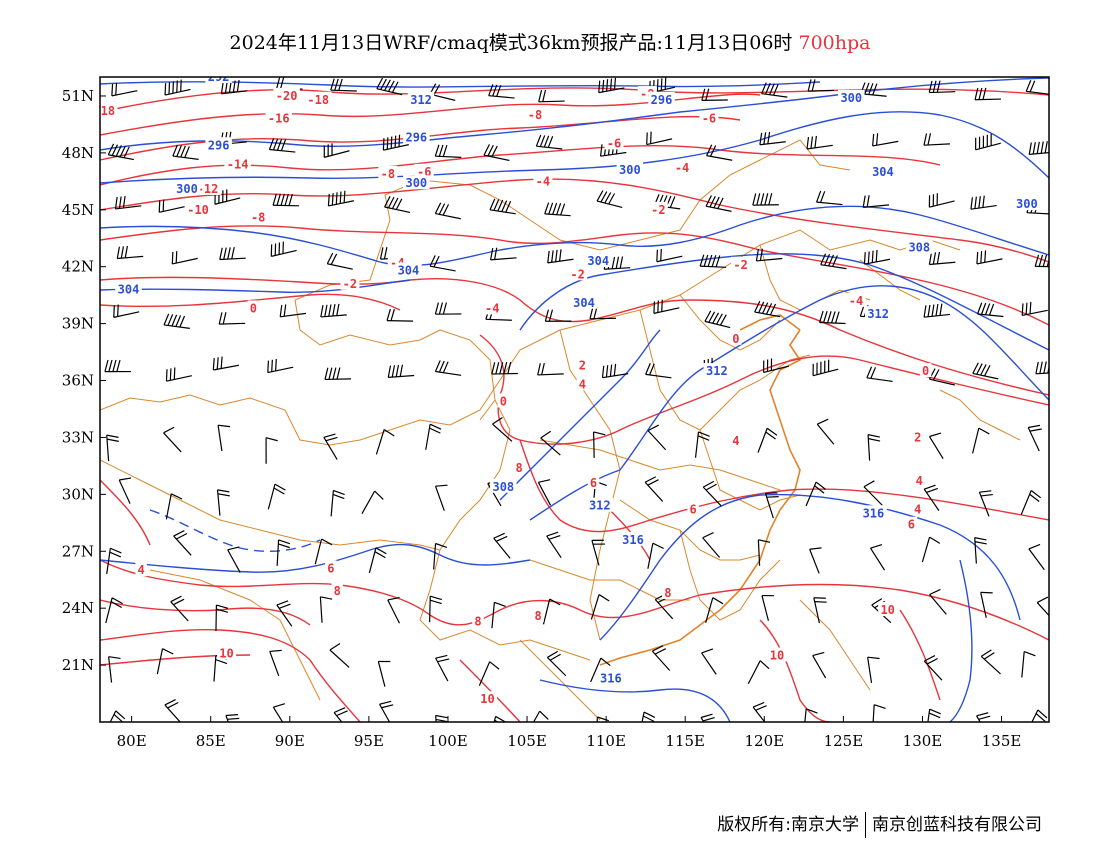  I want to click on lon-tick-label: 125E, so click(844, 741).